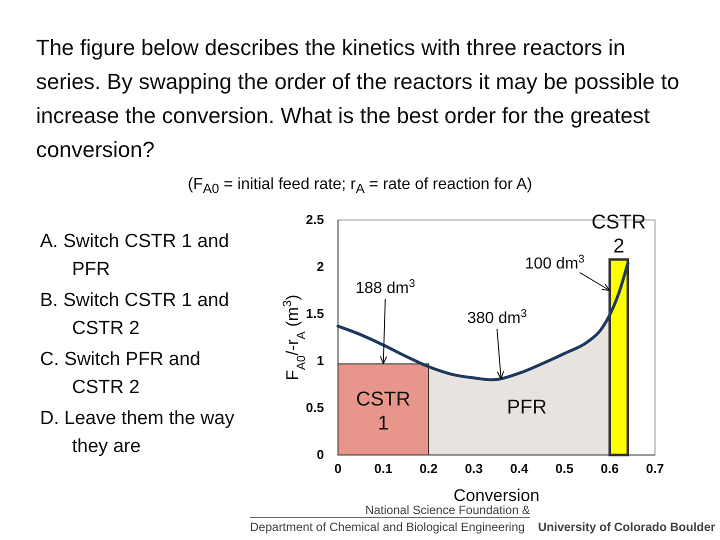 The width and height of the screenshot is (720, 540). I want to click on text: C. Switch PFR and CSTR 2, so click(121, 374).